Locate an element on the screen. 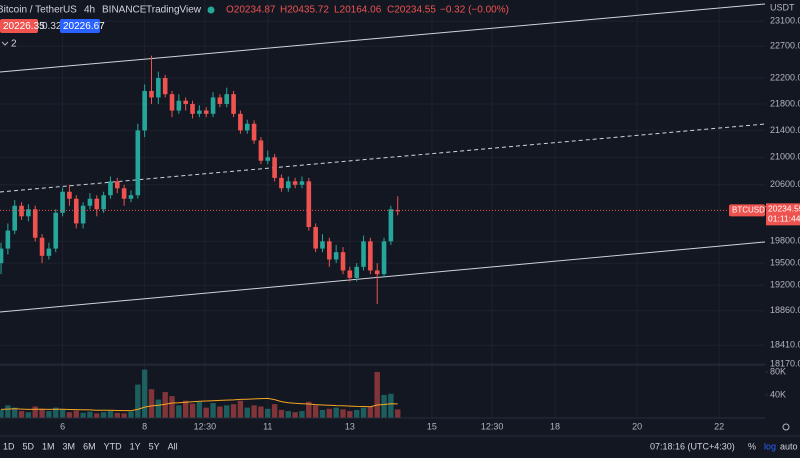  sell-button is located at coordinates (19, 26).